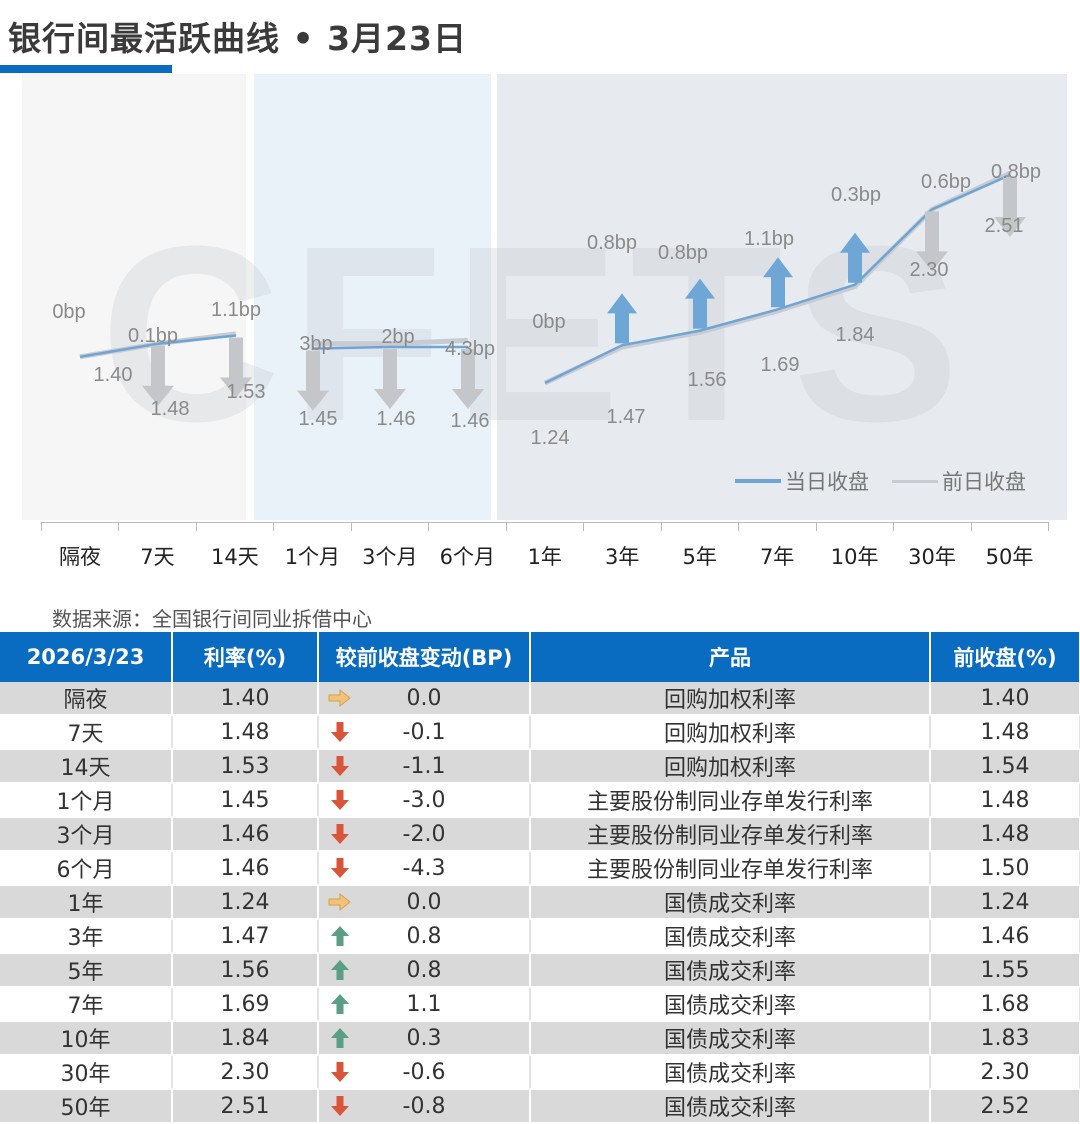 This screenshot has height=1124, width=1080. What do you see at coordinates (540, 868) in the screenshot?
I see `table-row: 6个月 1.46 -4.3 主要股份制同业存单发行利率 1.50` at bounding box center [540, 868].